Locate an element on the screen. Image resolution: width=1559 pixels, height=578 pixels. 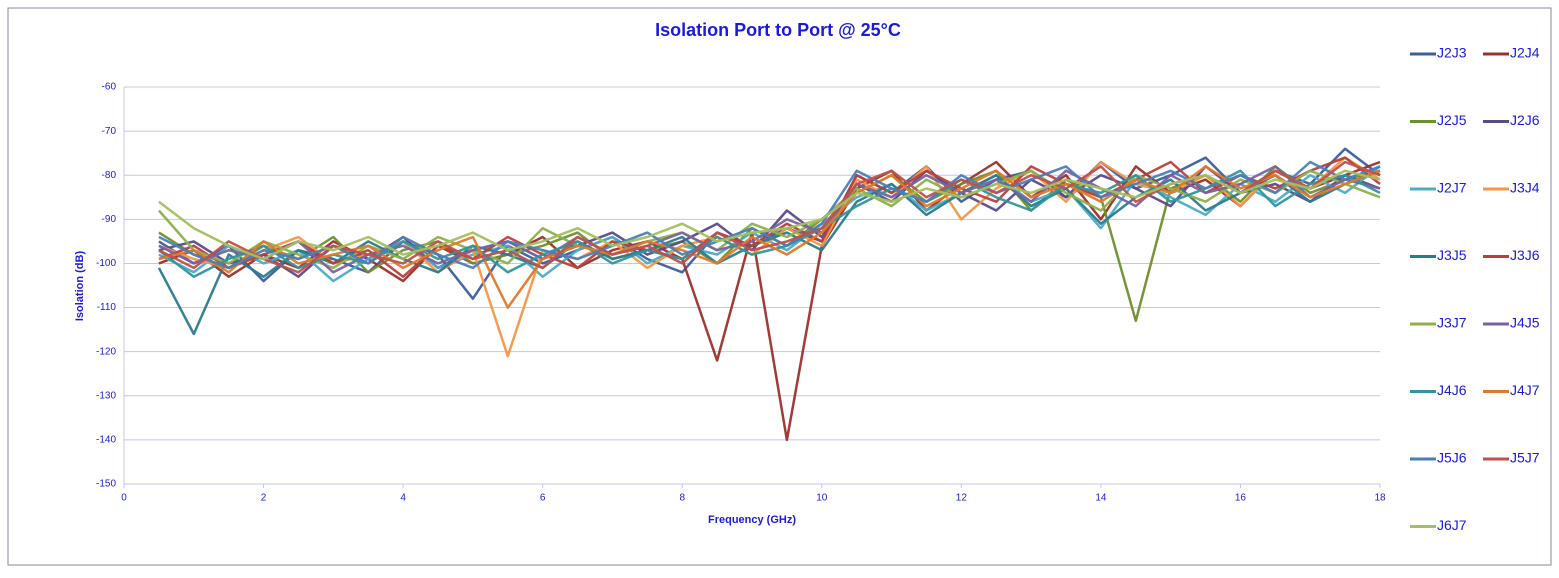
x-tick-label: 16 is located at coordinates (1241, 498).